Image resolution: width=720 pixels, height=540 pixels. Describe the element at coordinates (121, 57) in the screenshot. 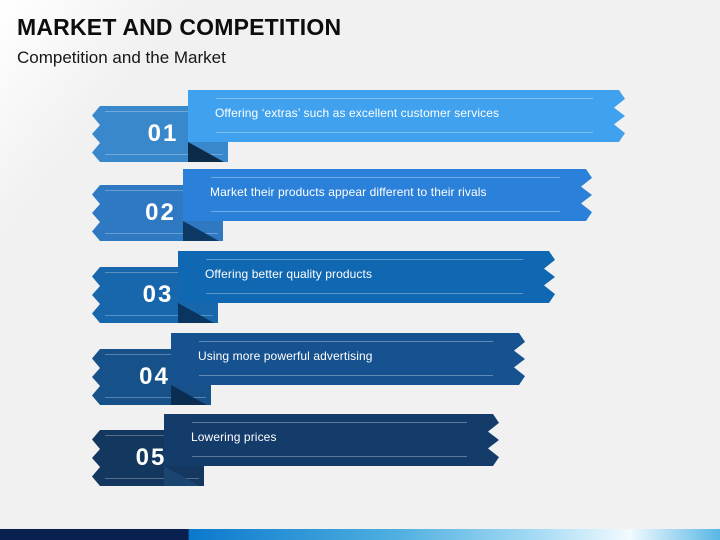

I see `page-subtitle: Competition and the Market` at that location.